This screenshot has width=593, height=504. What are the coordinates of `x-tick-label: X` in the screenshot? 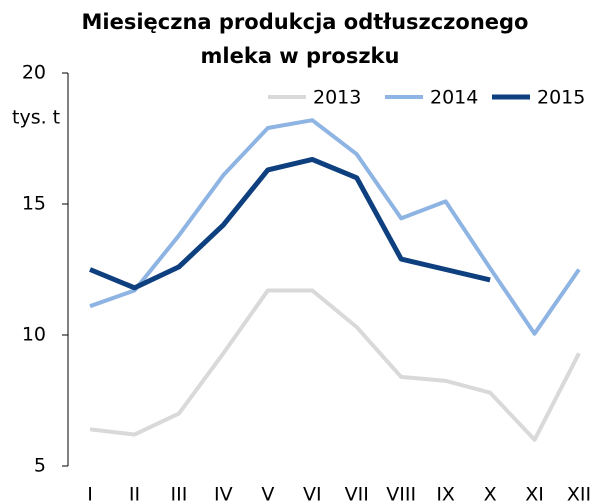 It's located at (490, 494).